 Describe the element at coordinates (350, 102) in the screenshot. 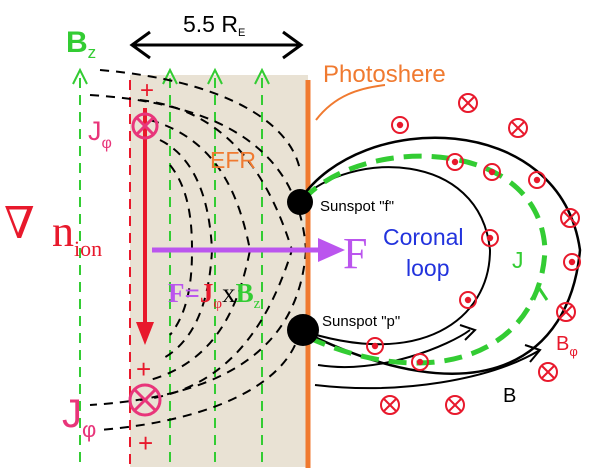

I see `photosphere-pointer` at that location.